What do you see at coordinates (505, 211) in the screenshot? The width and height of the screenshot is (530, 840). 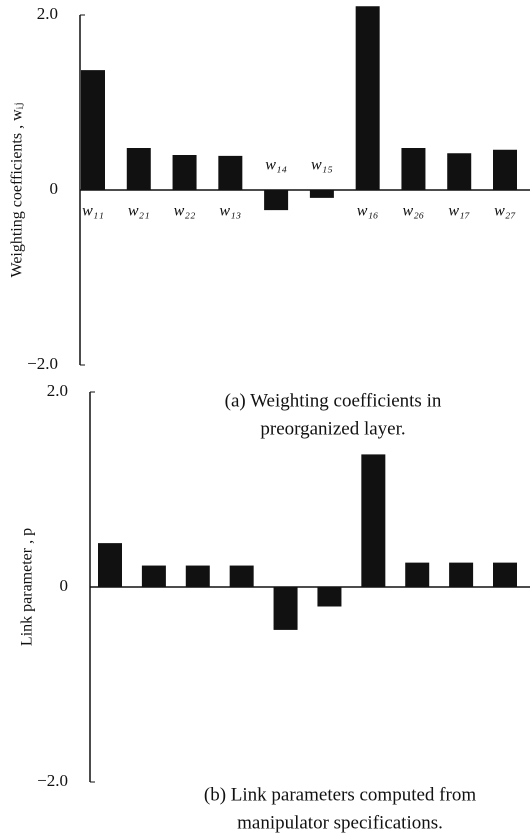 I see `x-category-label: w₂₇` at bounding box center [505, 211].